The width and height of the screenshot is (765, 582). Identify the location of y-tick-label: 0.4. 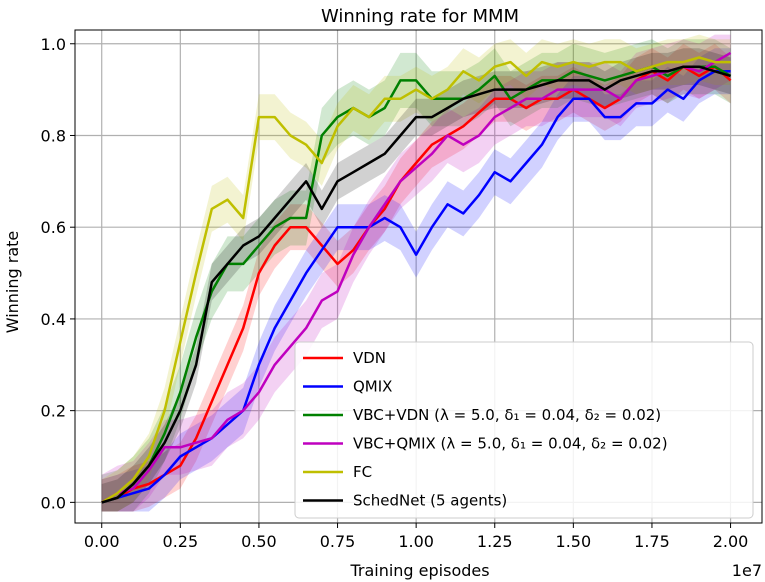
(53, 319).